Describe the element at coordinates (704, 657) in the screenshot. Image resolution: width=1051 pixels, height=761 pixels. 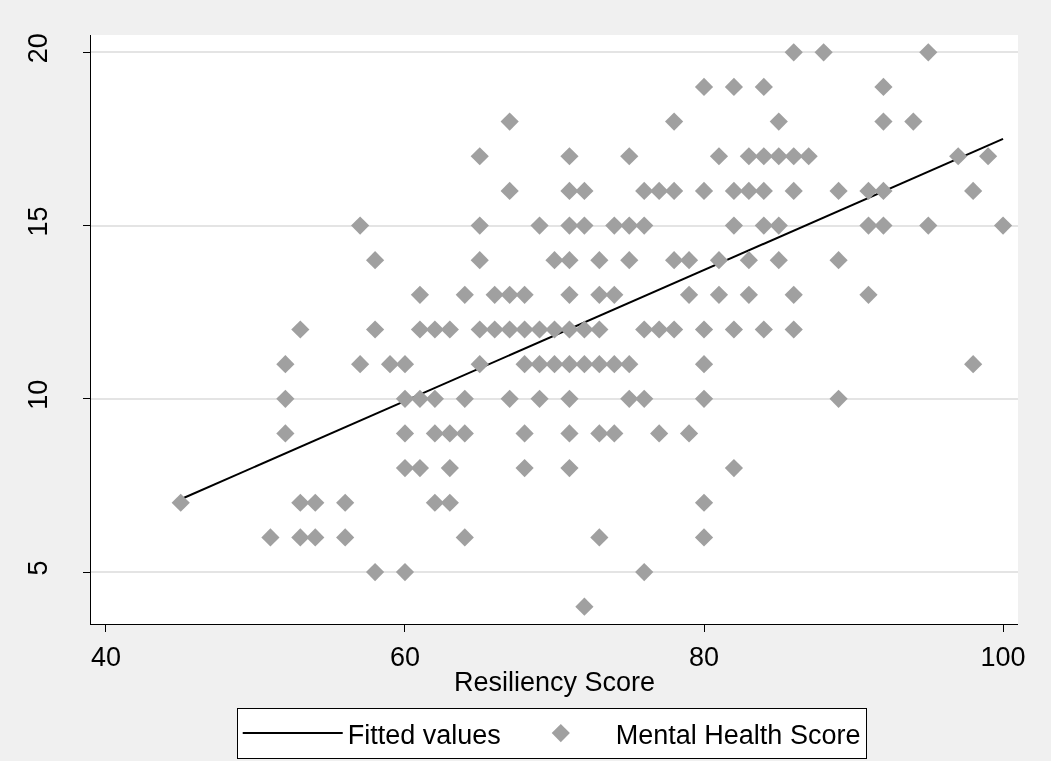
I see `x-tick-label: 80` at that location.